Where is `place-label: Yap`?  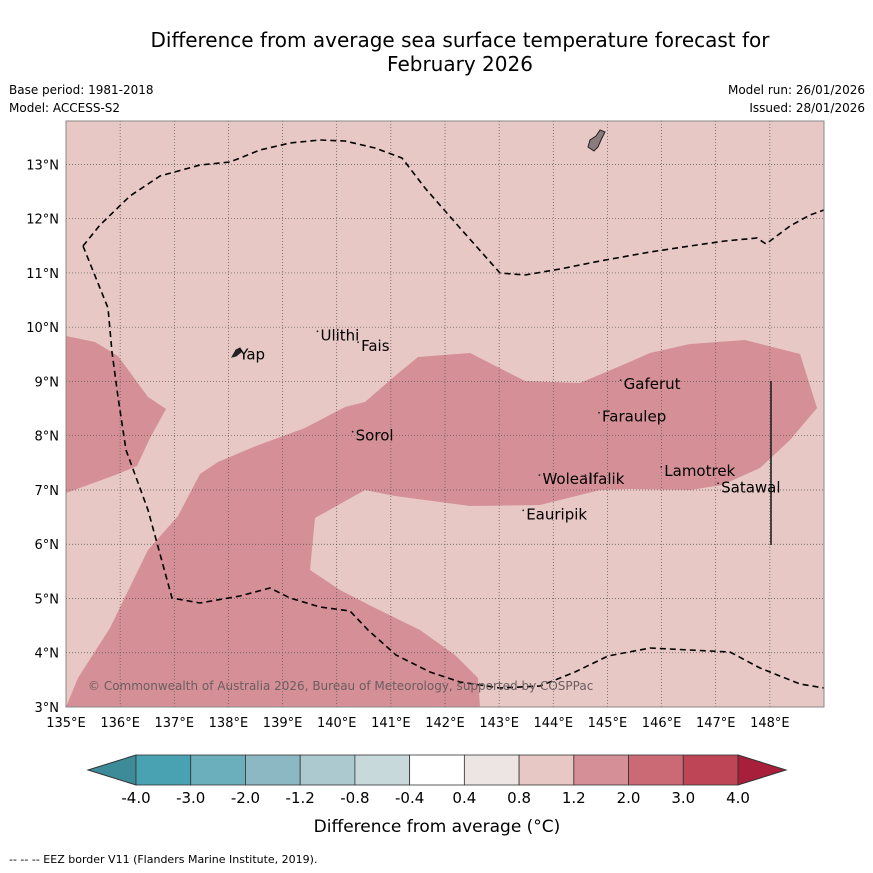 place-label: Yap is located at coordinates (251, 354).